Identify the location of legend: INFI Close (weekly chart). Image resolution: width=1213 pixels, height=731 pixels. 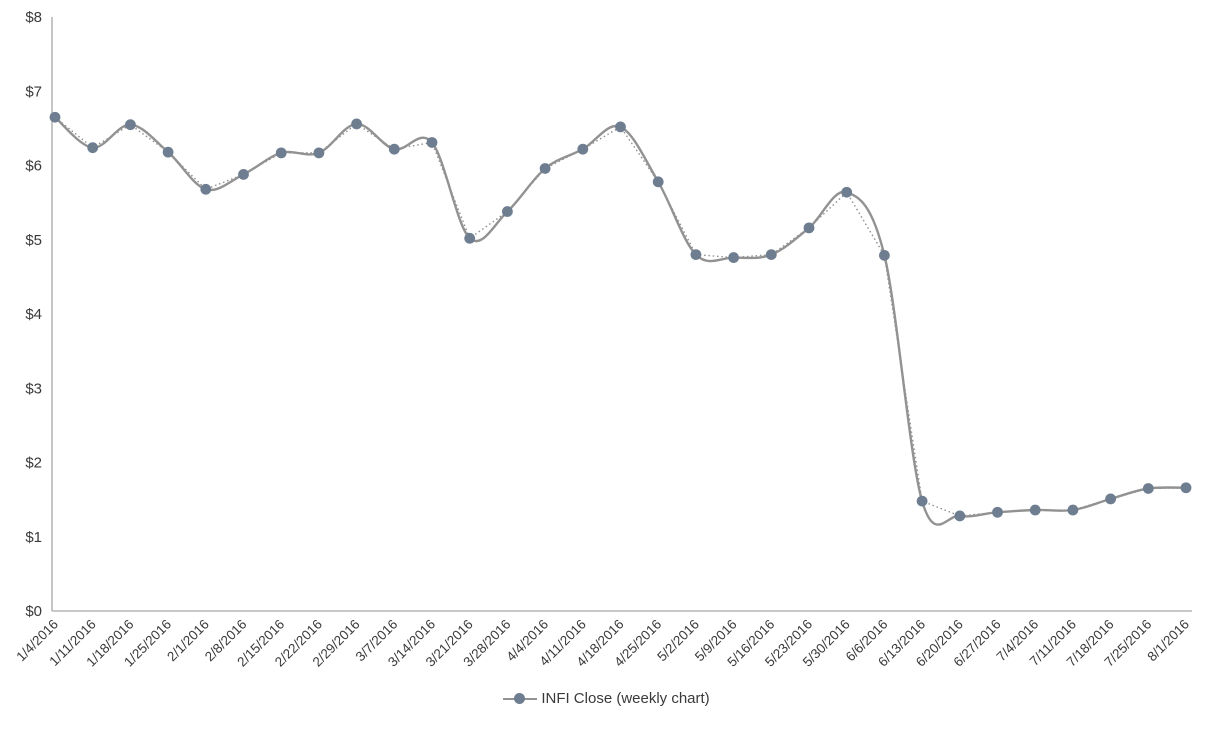
(606, 698).